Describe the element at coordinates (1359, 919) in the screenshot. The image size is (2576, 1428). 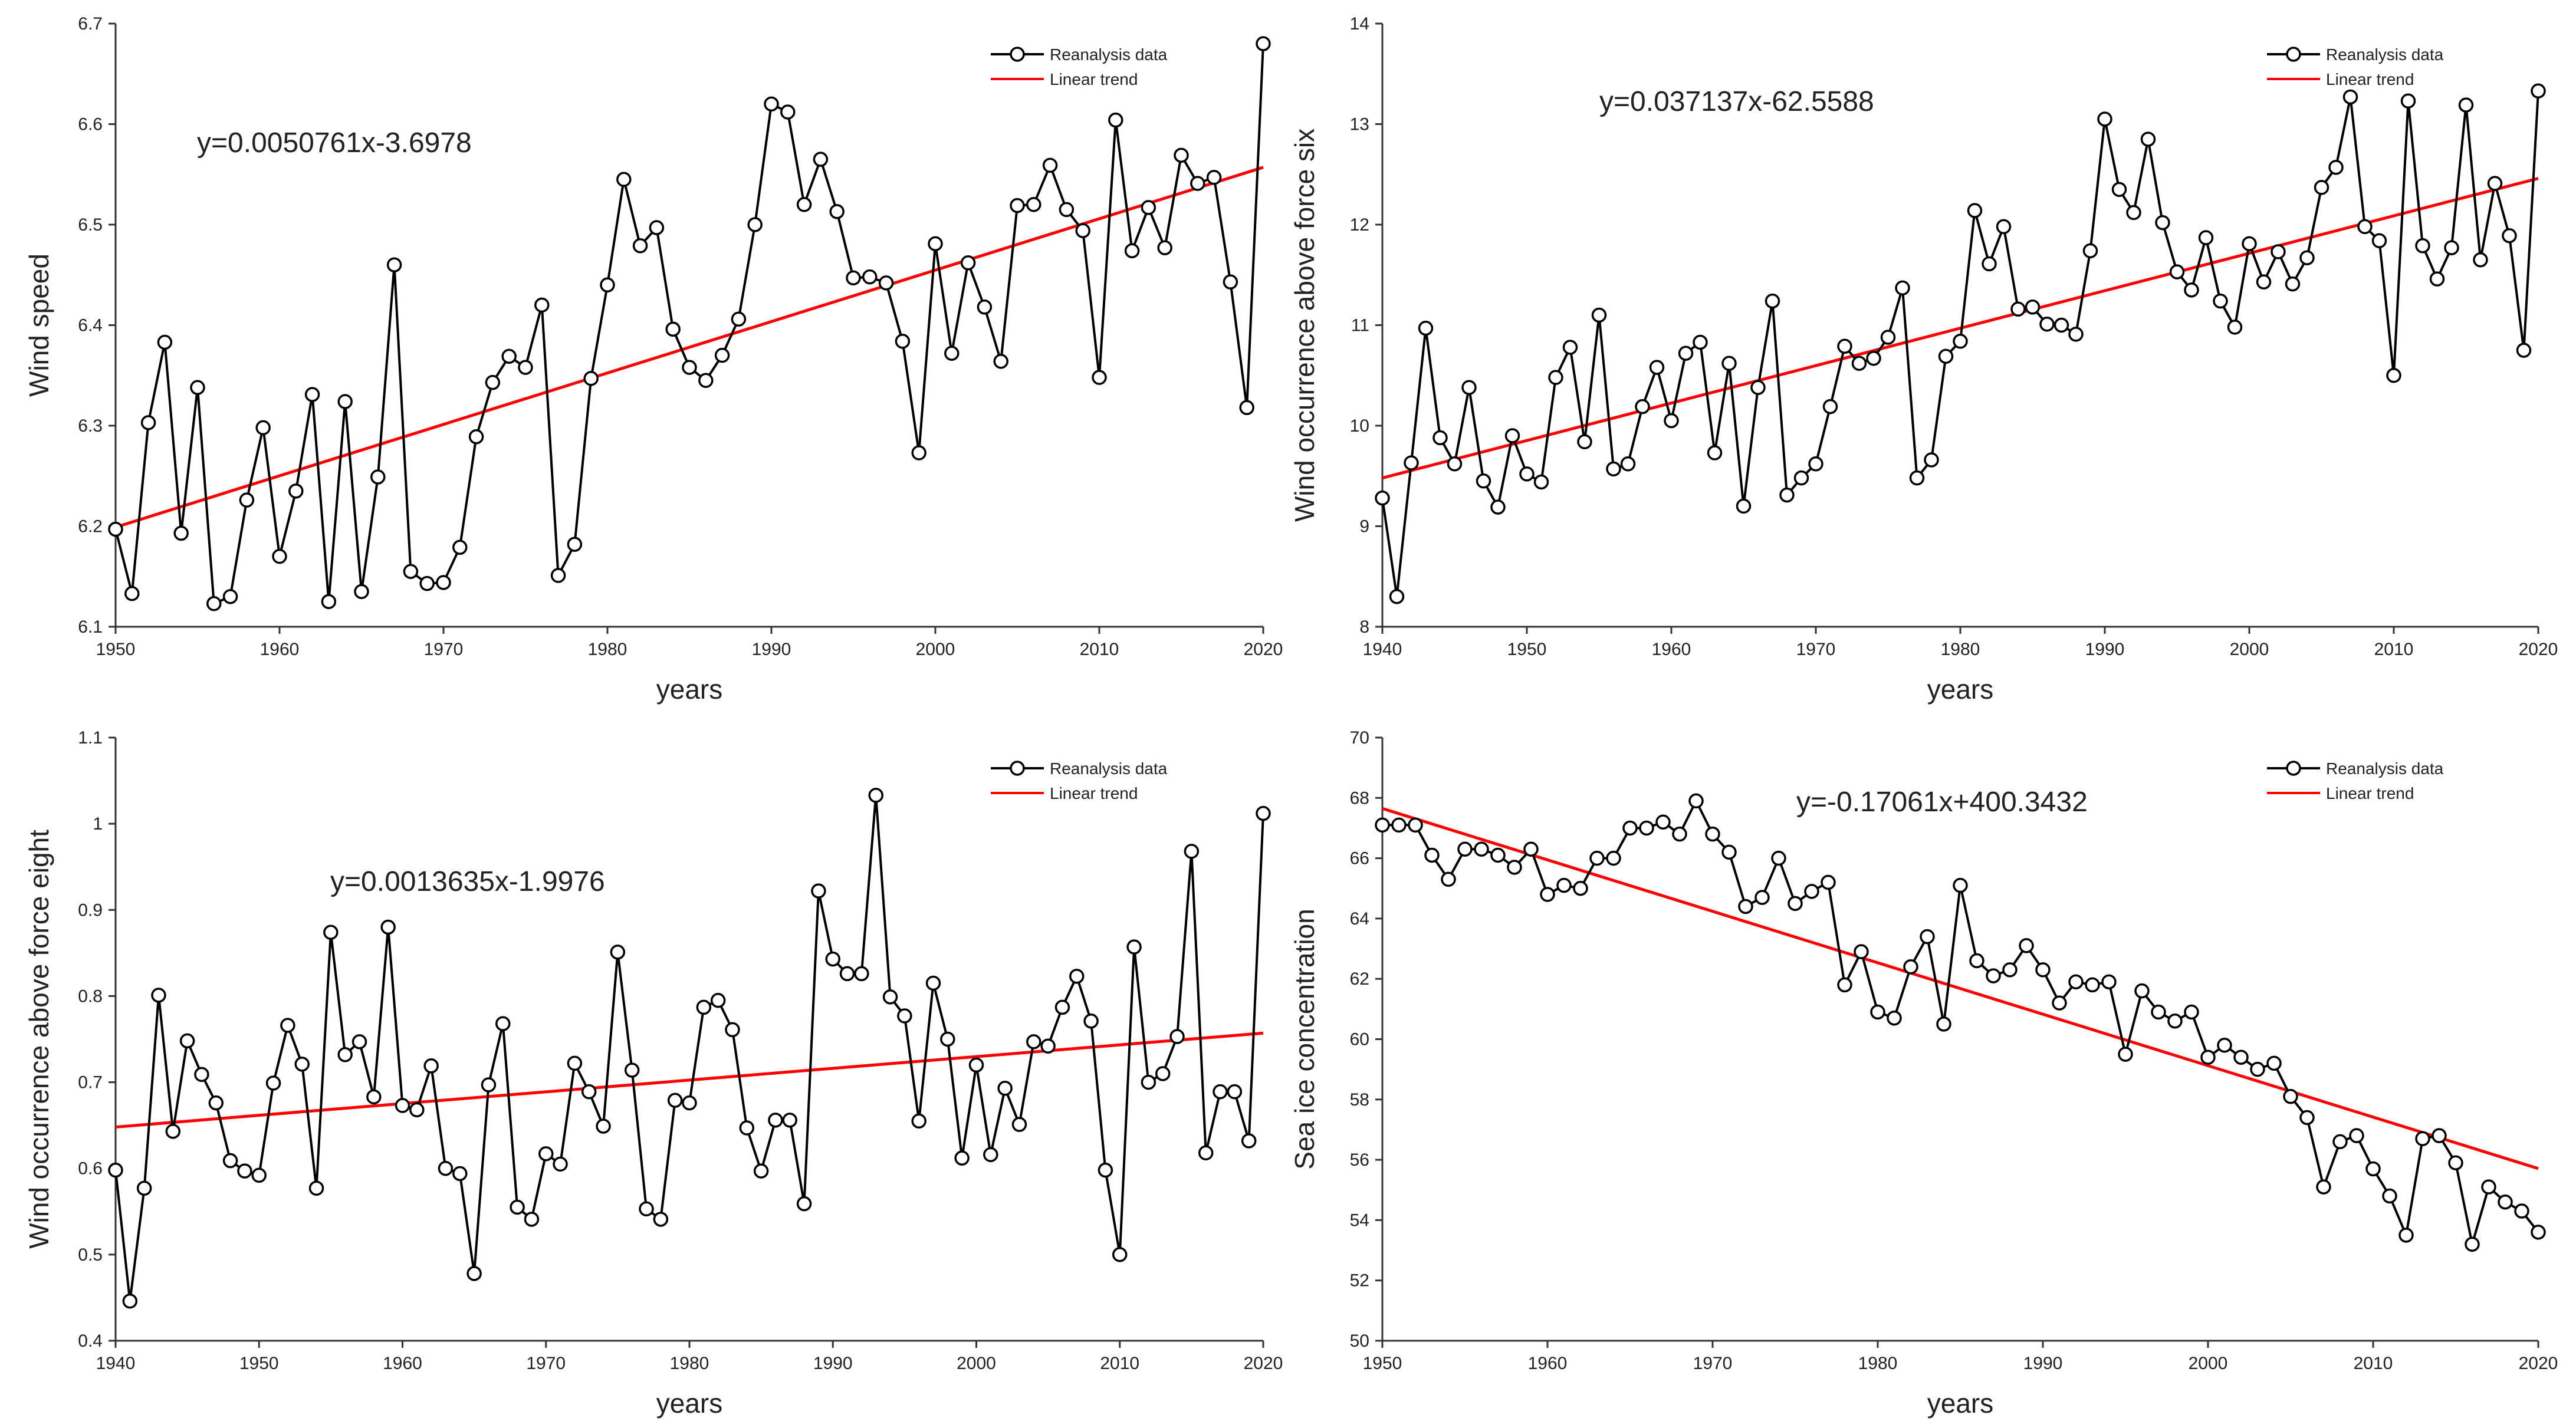
I see `y-tick-label: 64` at that location.